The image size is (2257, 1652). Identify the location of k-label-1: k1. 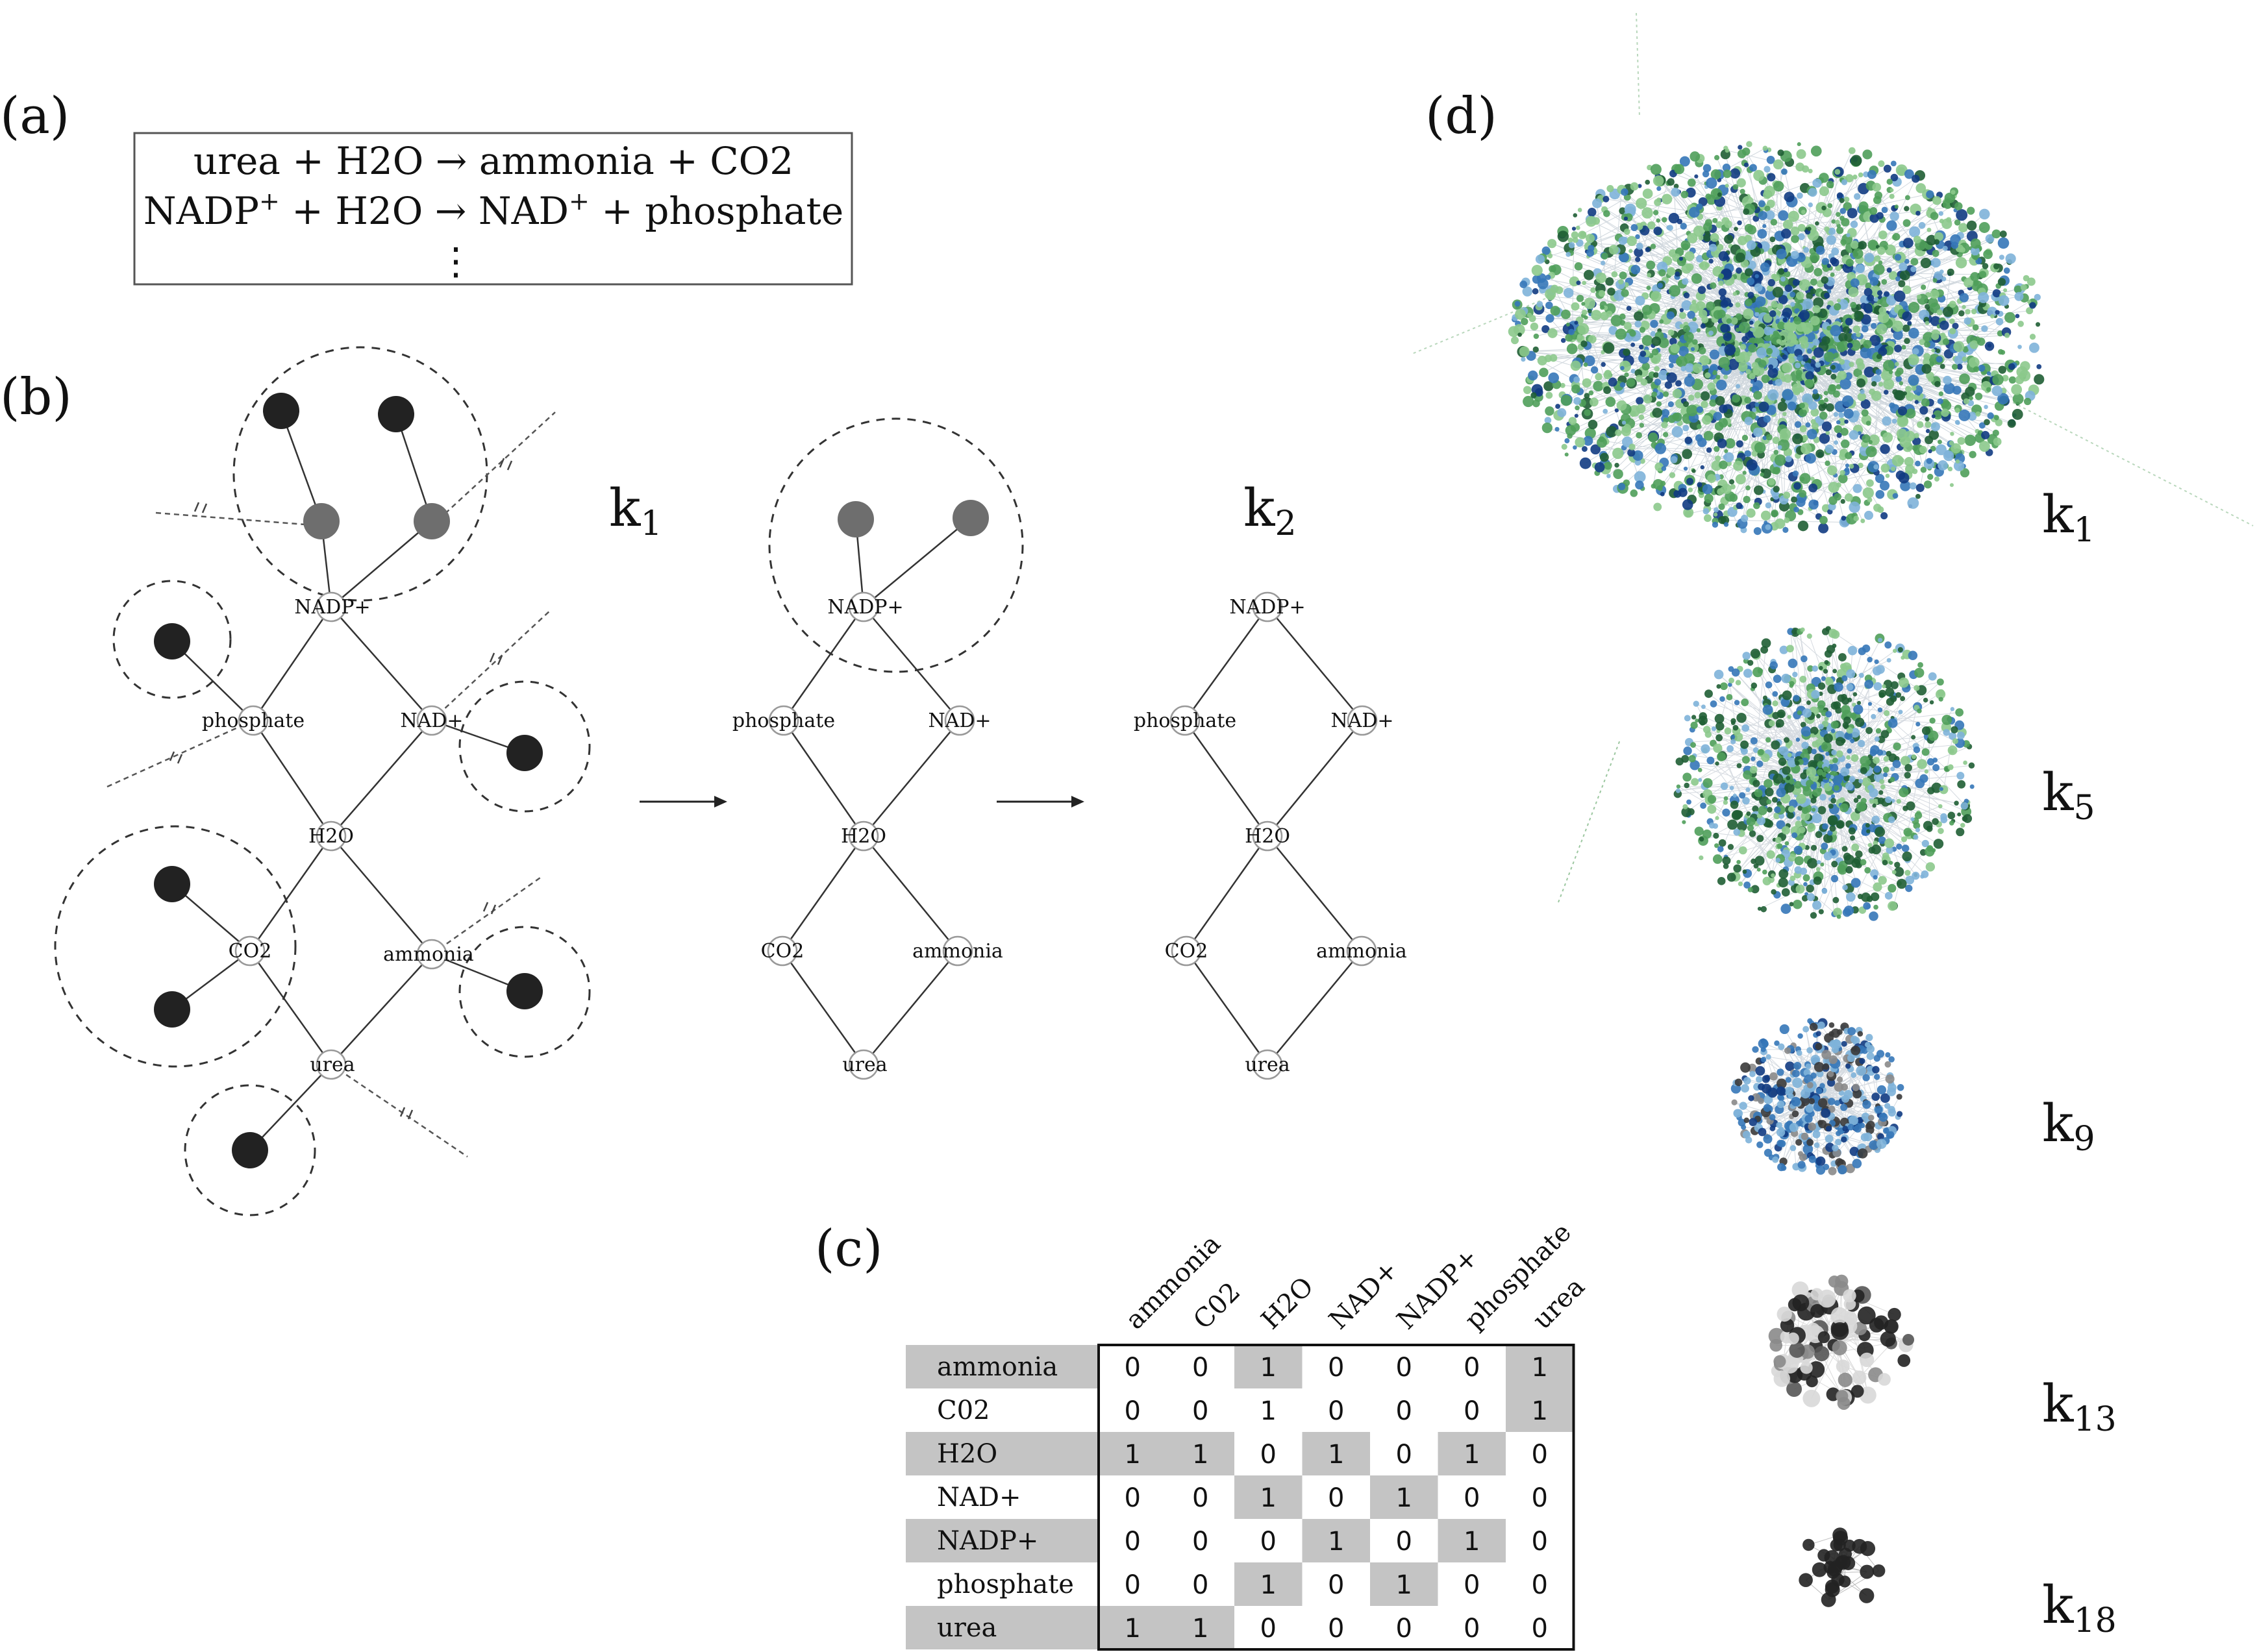
(635, 510).